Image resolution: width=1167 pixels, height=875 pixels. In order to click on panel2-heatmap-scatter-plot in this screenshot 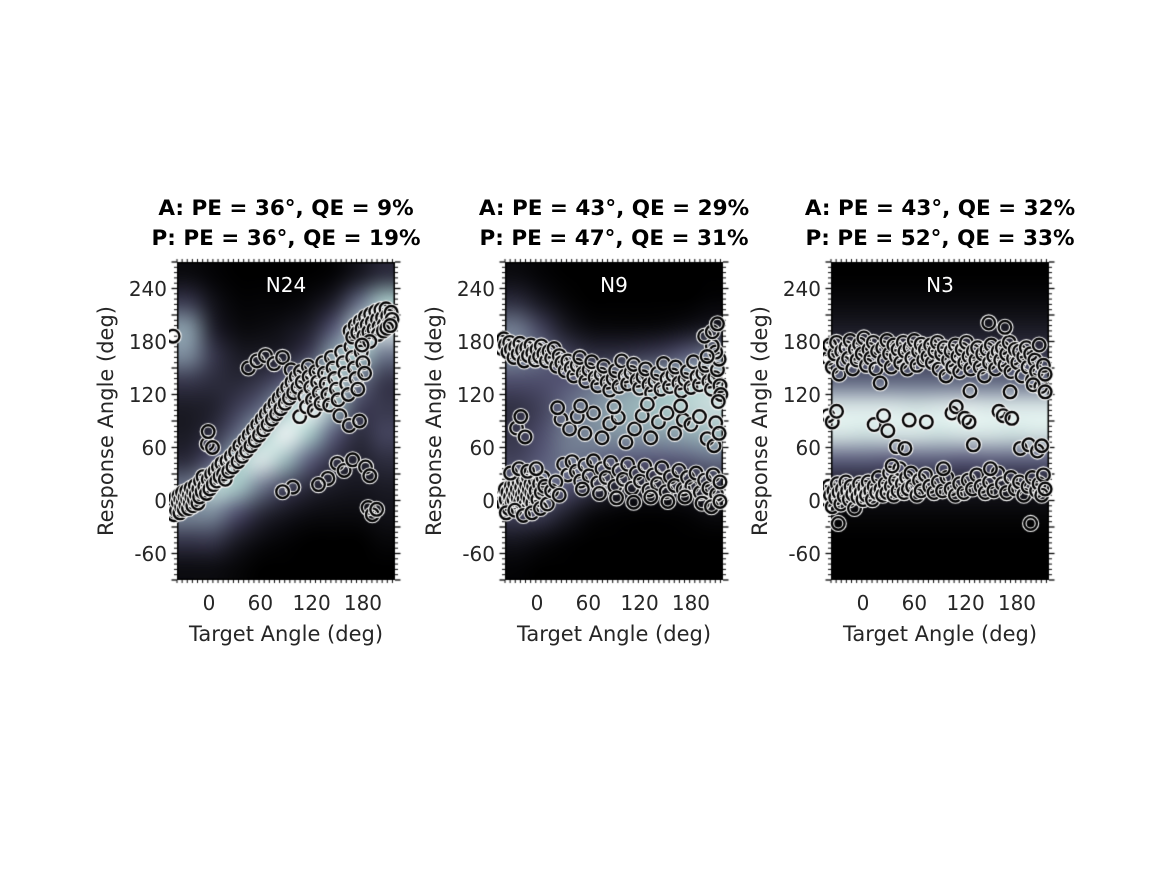, I will do `click(614, 421)`.